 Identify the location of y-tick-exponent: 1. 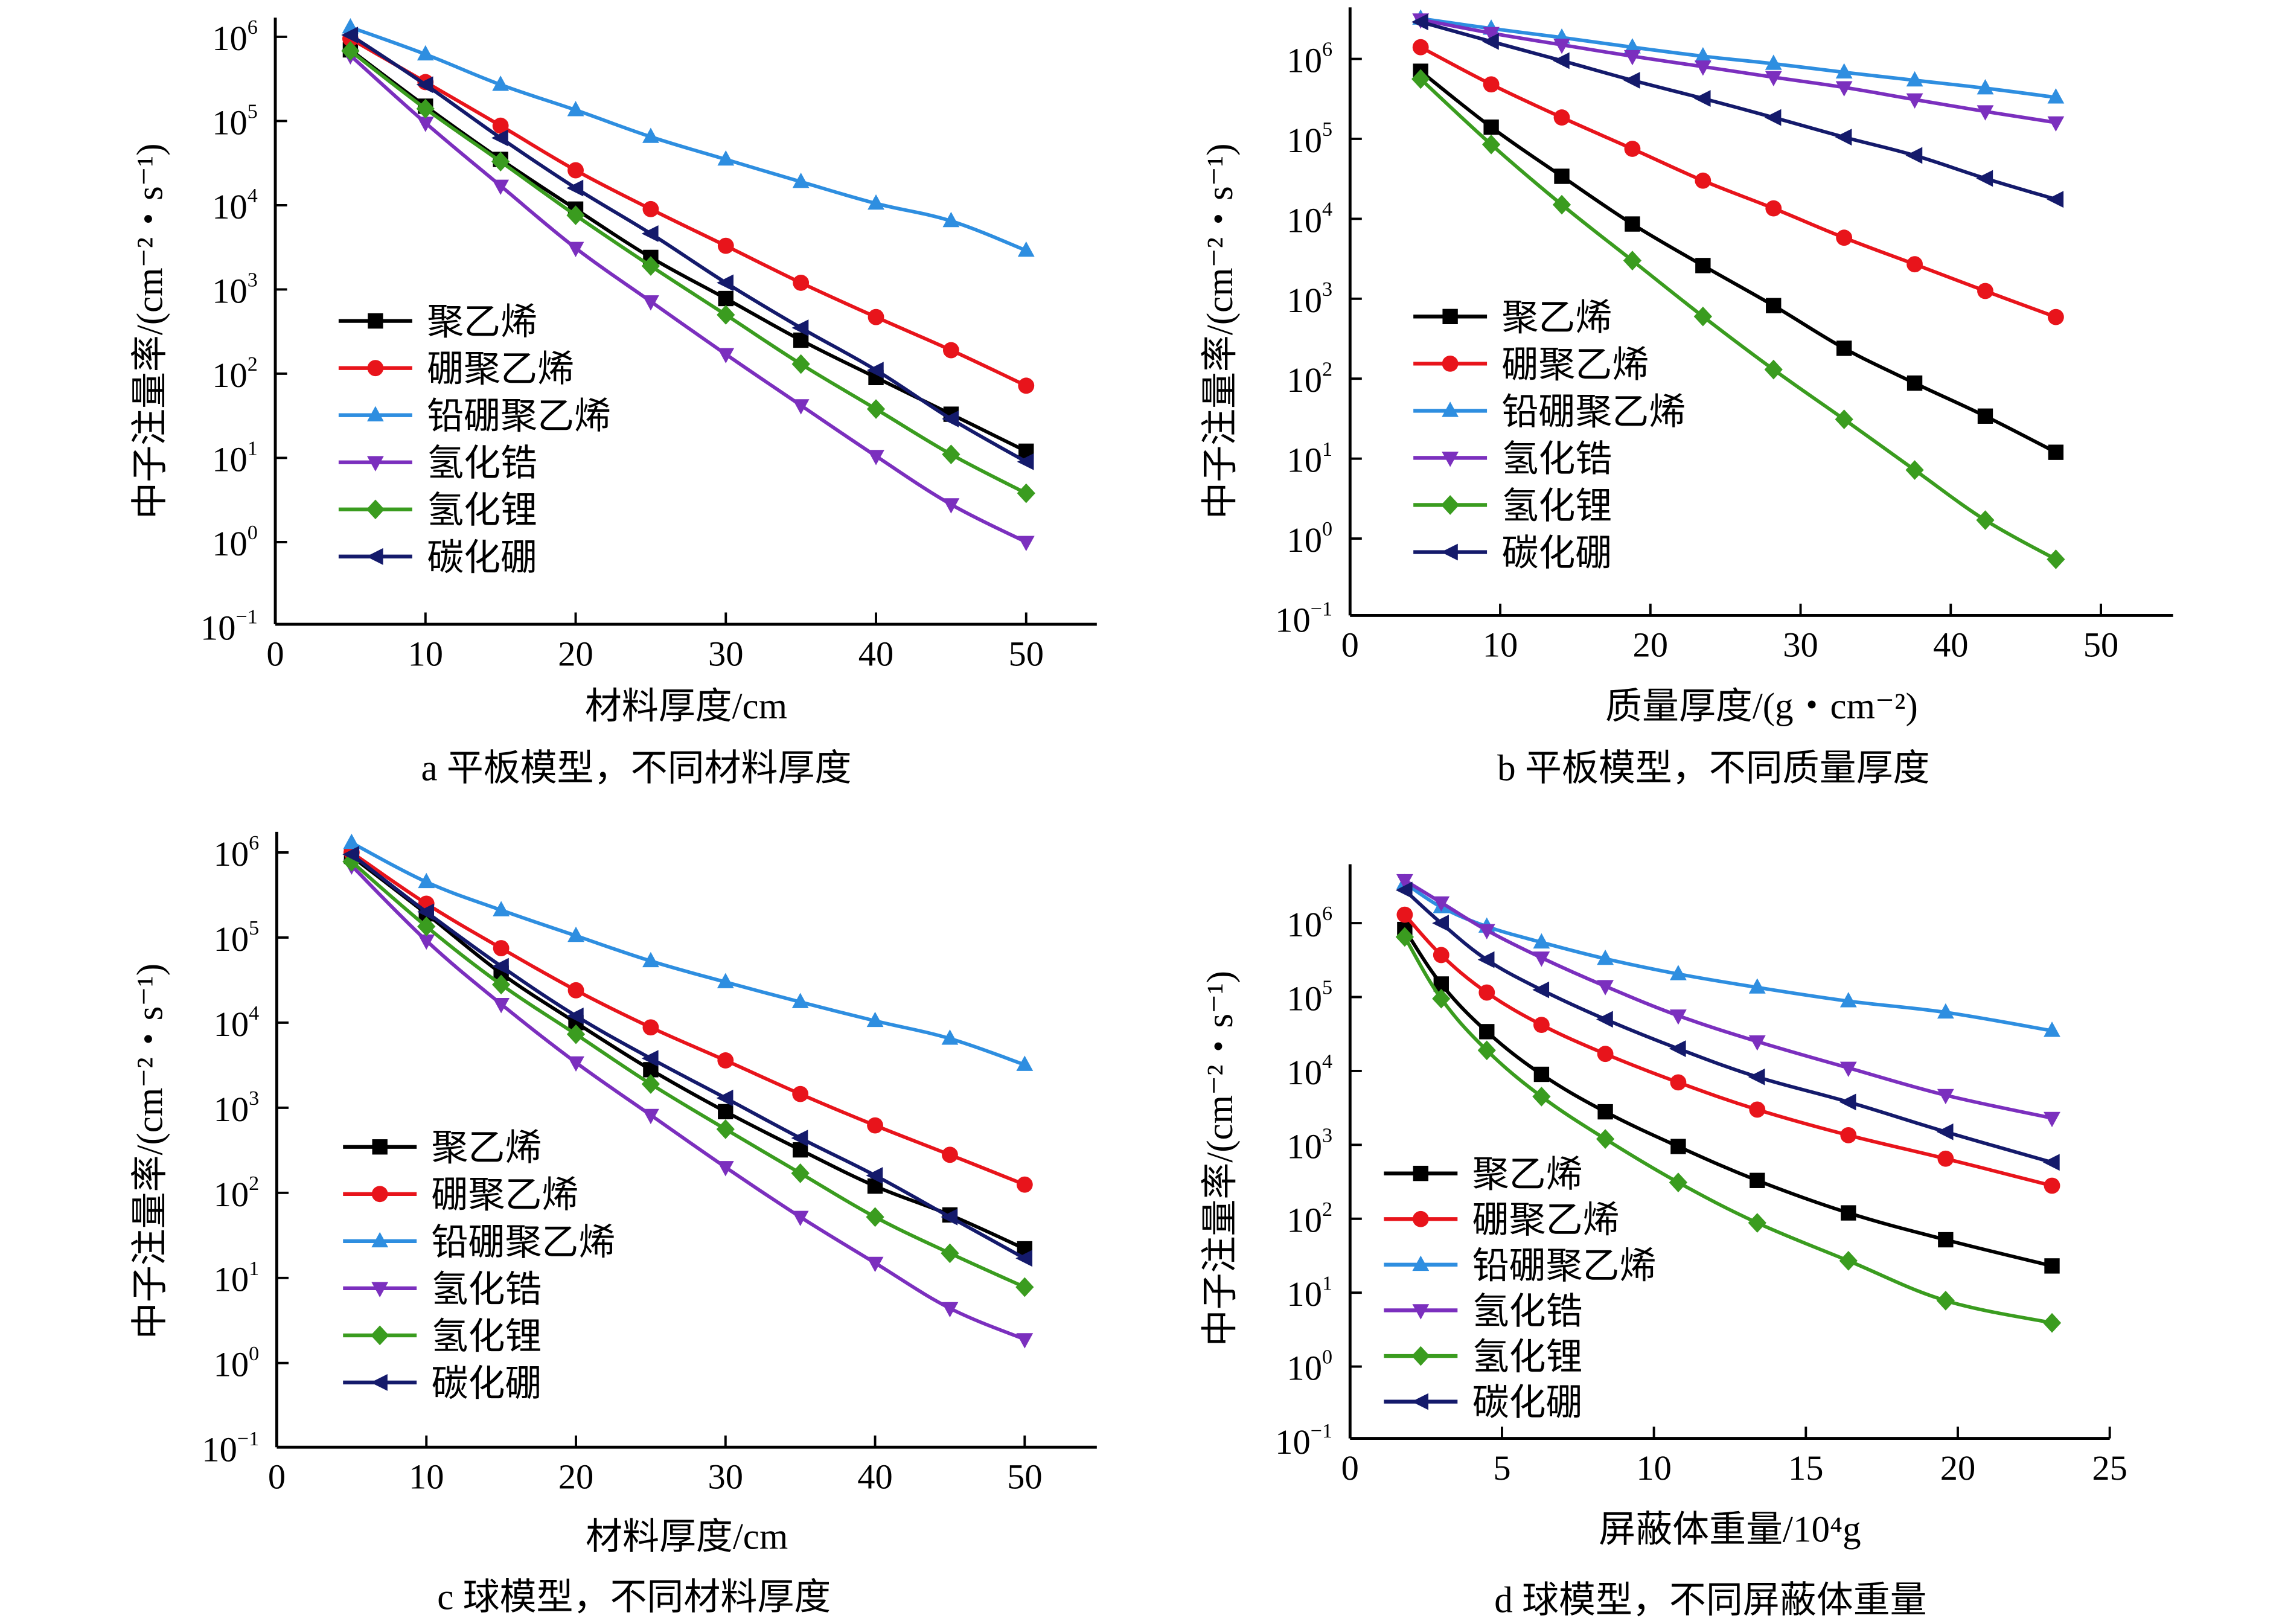
(253, 449).